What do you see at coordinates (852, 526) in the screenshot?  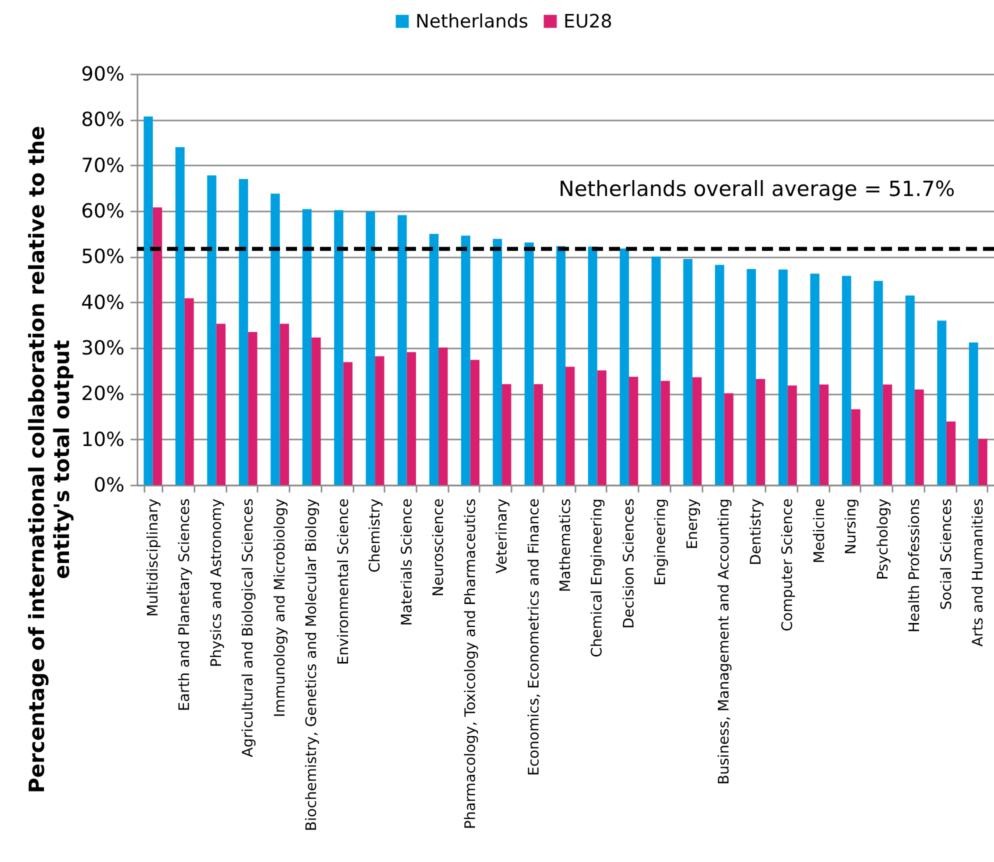 I see `x-tick-label: Nursing` at bounding box center [852, 526].